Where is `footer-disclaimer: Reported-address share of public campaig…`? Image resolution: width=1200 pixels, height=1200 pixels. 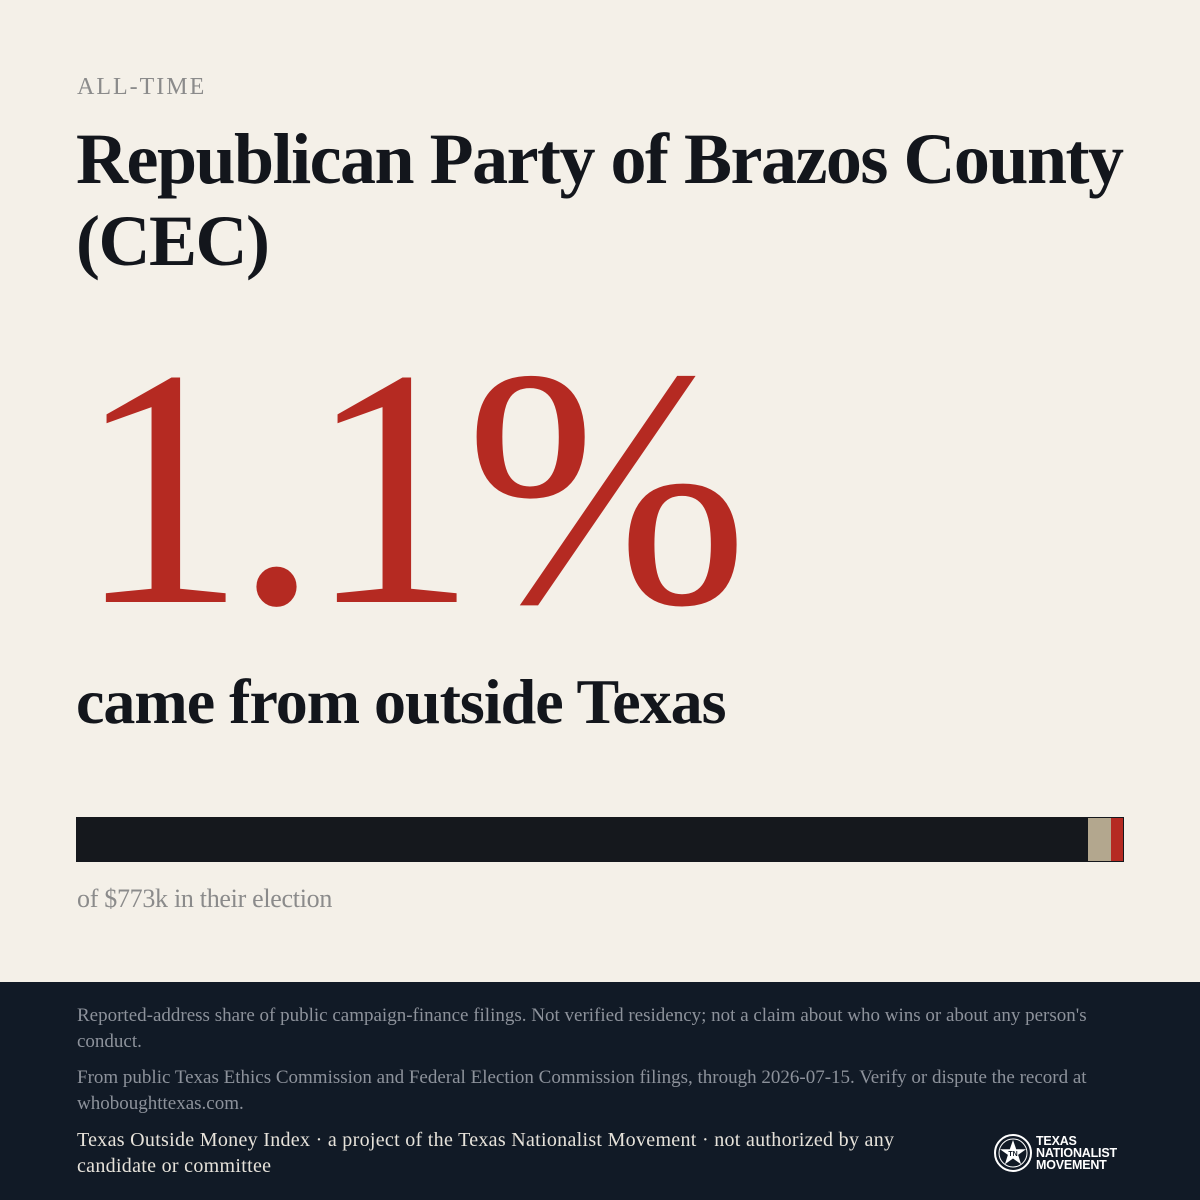 footer-disclaimer: Reported-address share of public campaig… is located at coordinates (582, 1028).